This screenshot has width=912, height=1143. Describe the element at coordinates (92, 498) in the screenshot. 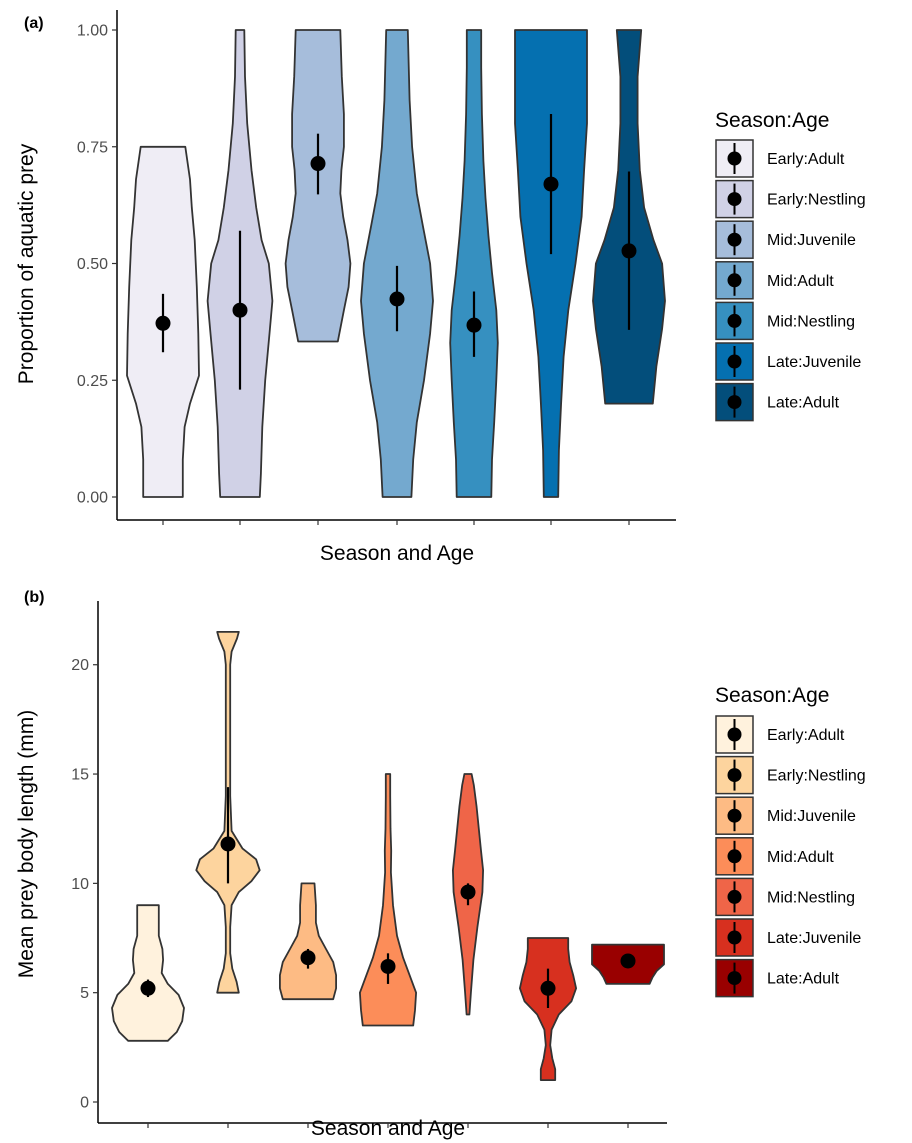

I see `y-tick-label: 0.00` at that location.